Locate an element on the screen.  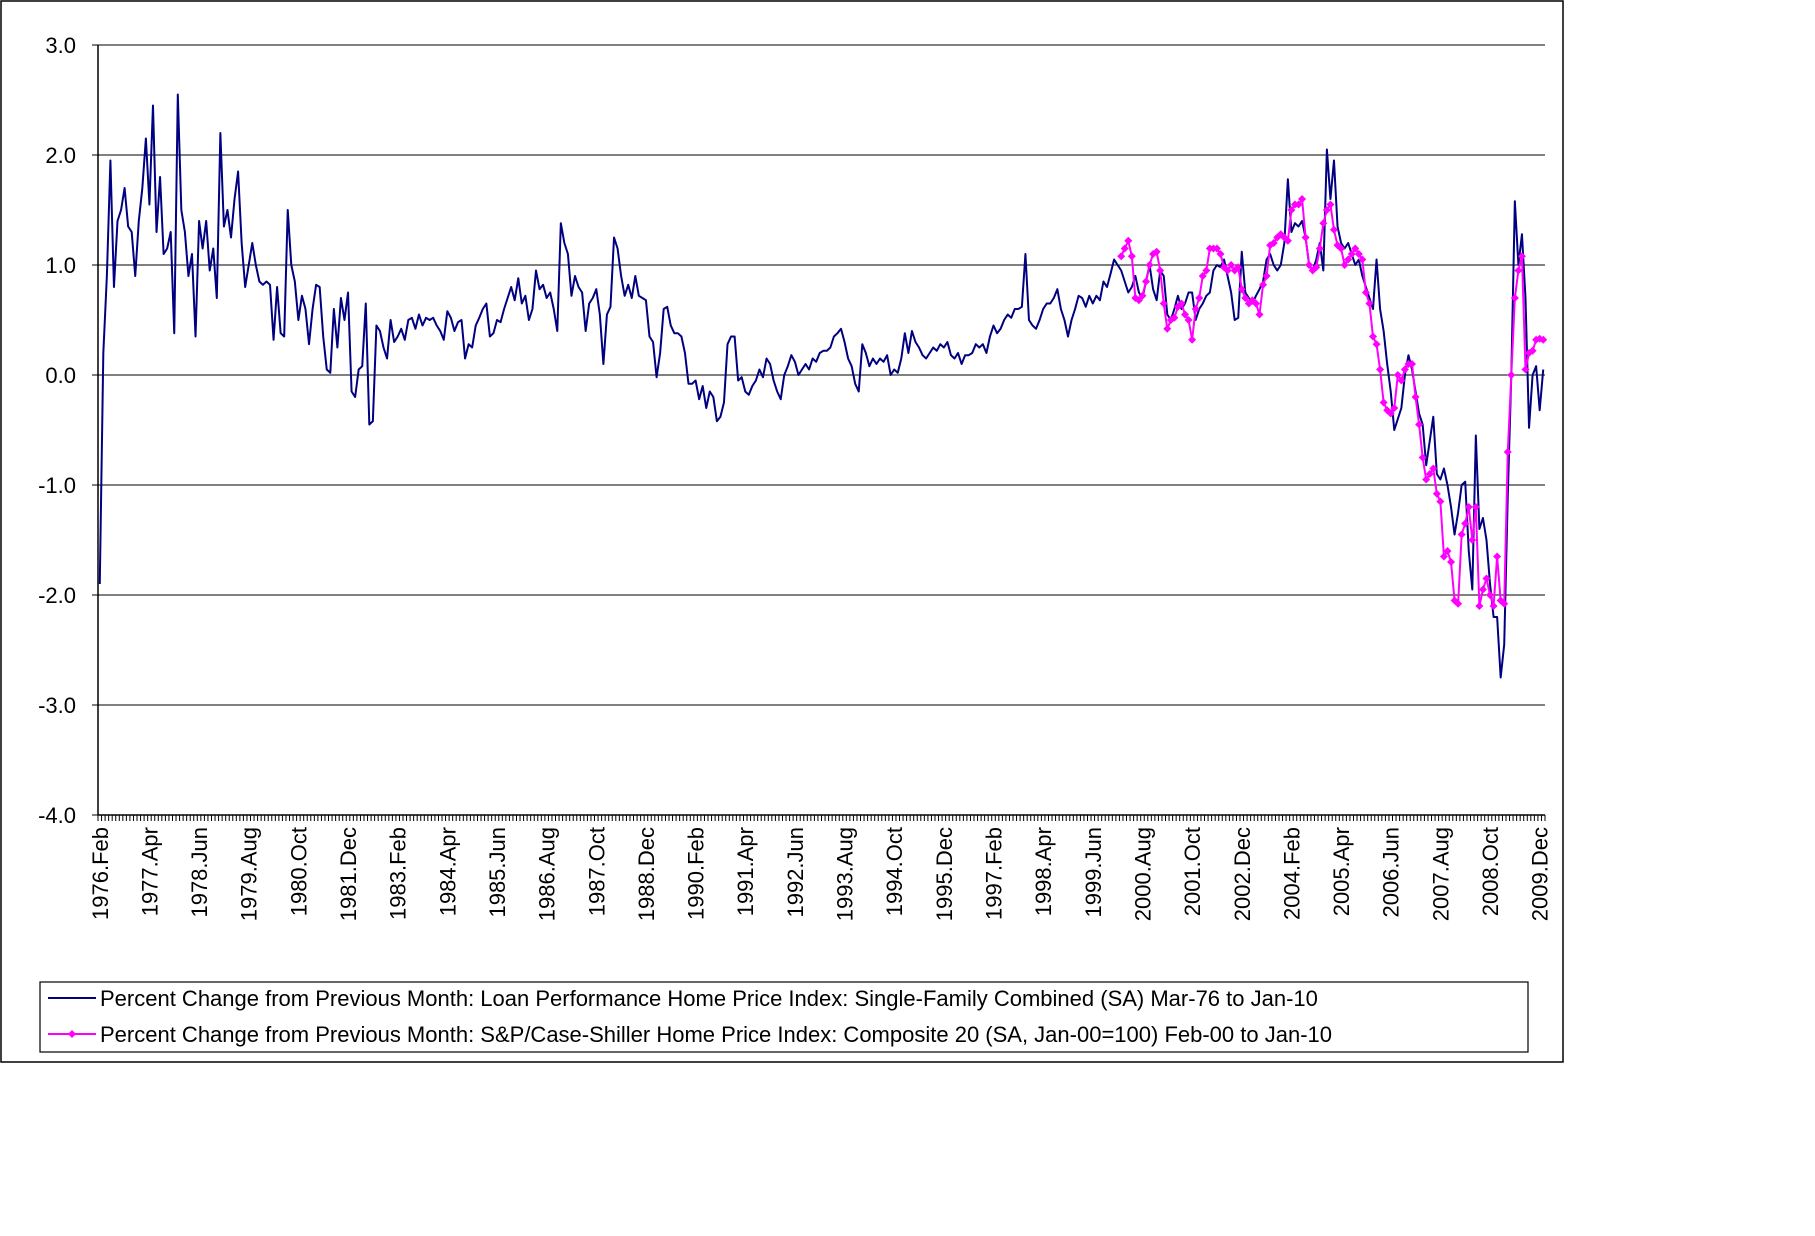
x-tick-label: 2001.Oct is located at coordinates (1192, 871).